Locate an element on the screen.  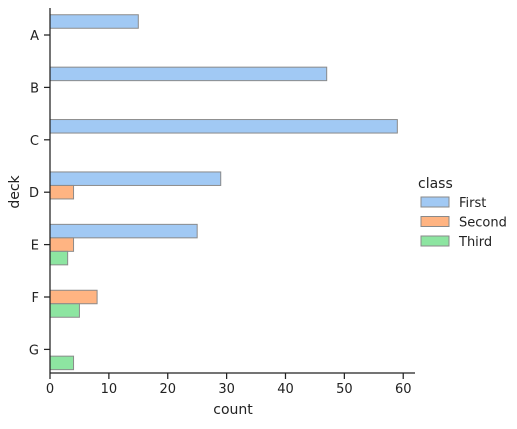
legend-swatch-first is located at coordinates (435, 202).